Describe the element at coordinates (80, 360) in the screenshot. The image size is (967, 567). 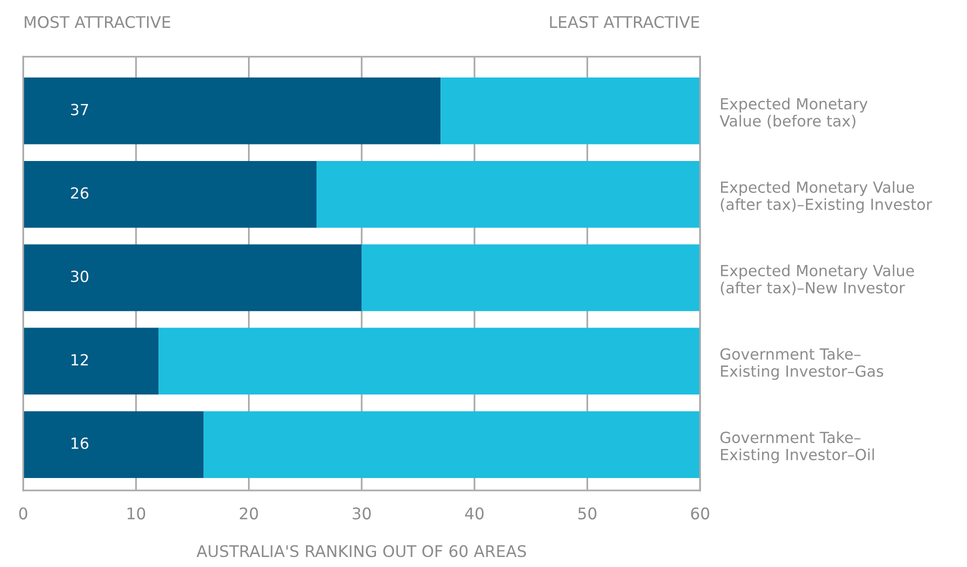
I see `data-label: 12` at that location.